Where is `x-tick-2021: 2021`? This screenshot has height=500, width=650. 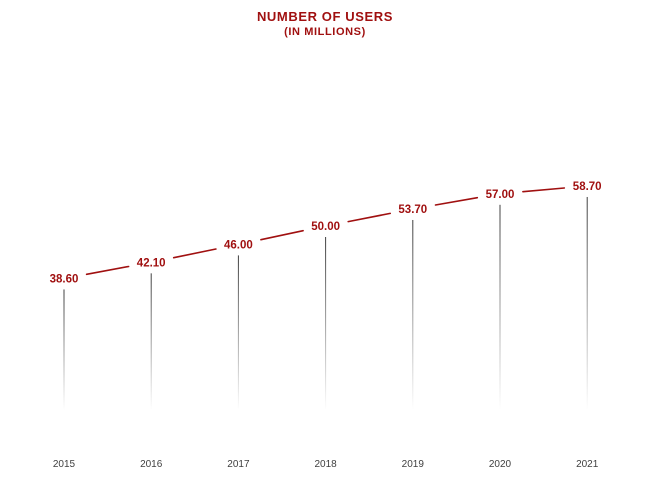
x-tick-2021: 2021 is located at coordinates (587, 464).